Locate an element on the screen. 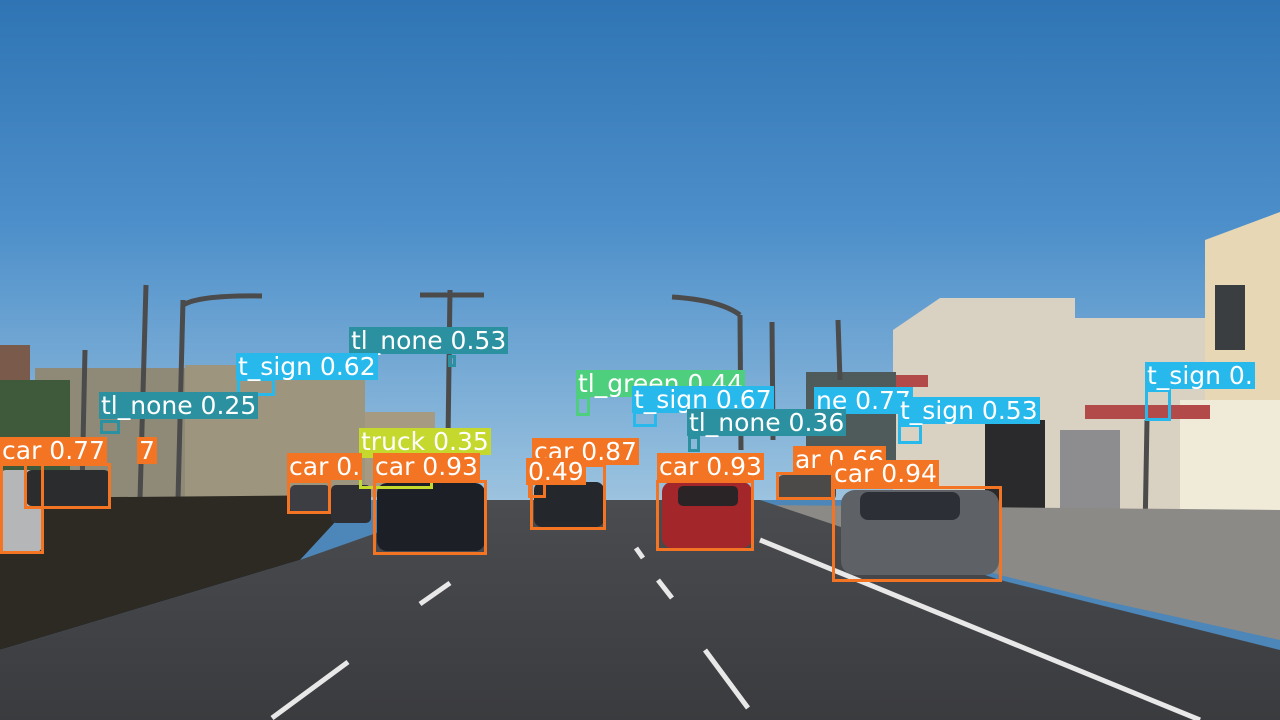  detection-label: t_sign 0.53 is located at coordinates (969, 410).